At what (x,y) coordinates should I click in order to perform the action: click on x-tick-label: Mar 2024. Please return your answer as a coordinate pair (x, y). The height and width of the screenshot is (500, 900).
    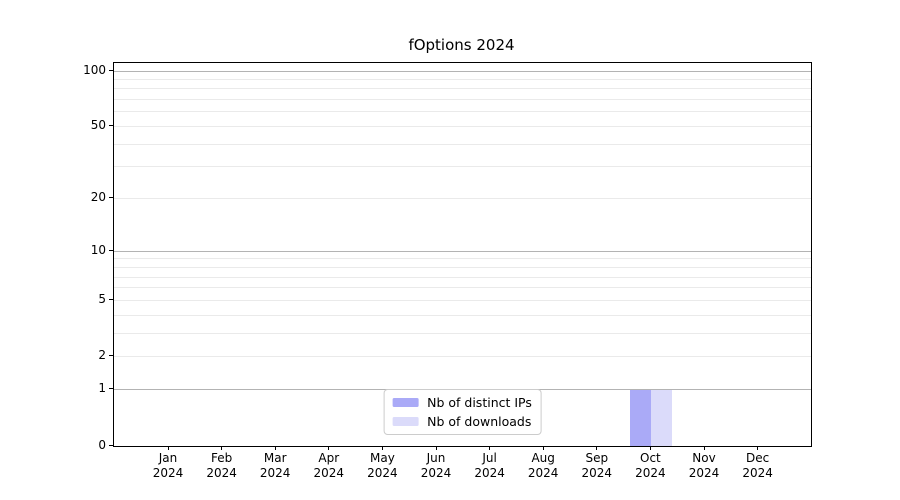
    Looking at the image, I should click on (275, 465).